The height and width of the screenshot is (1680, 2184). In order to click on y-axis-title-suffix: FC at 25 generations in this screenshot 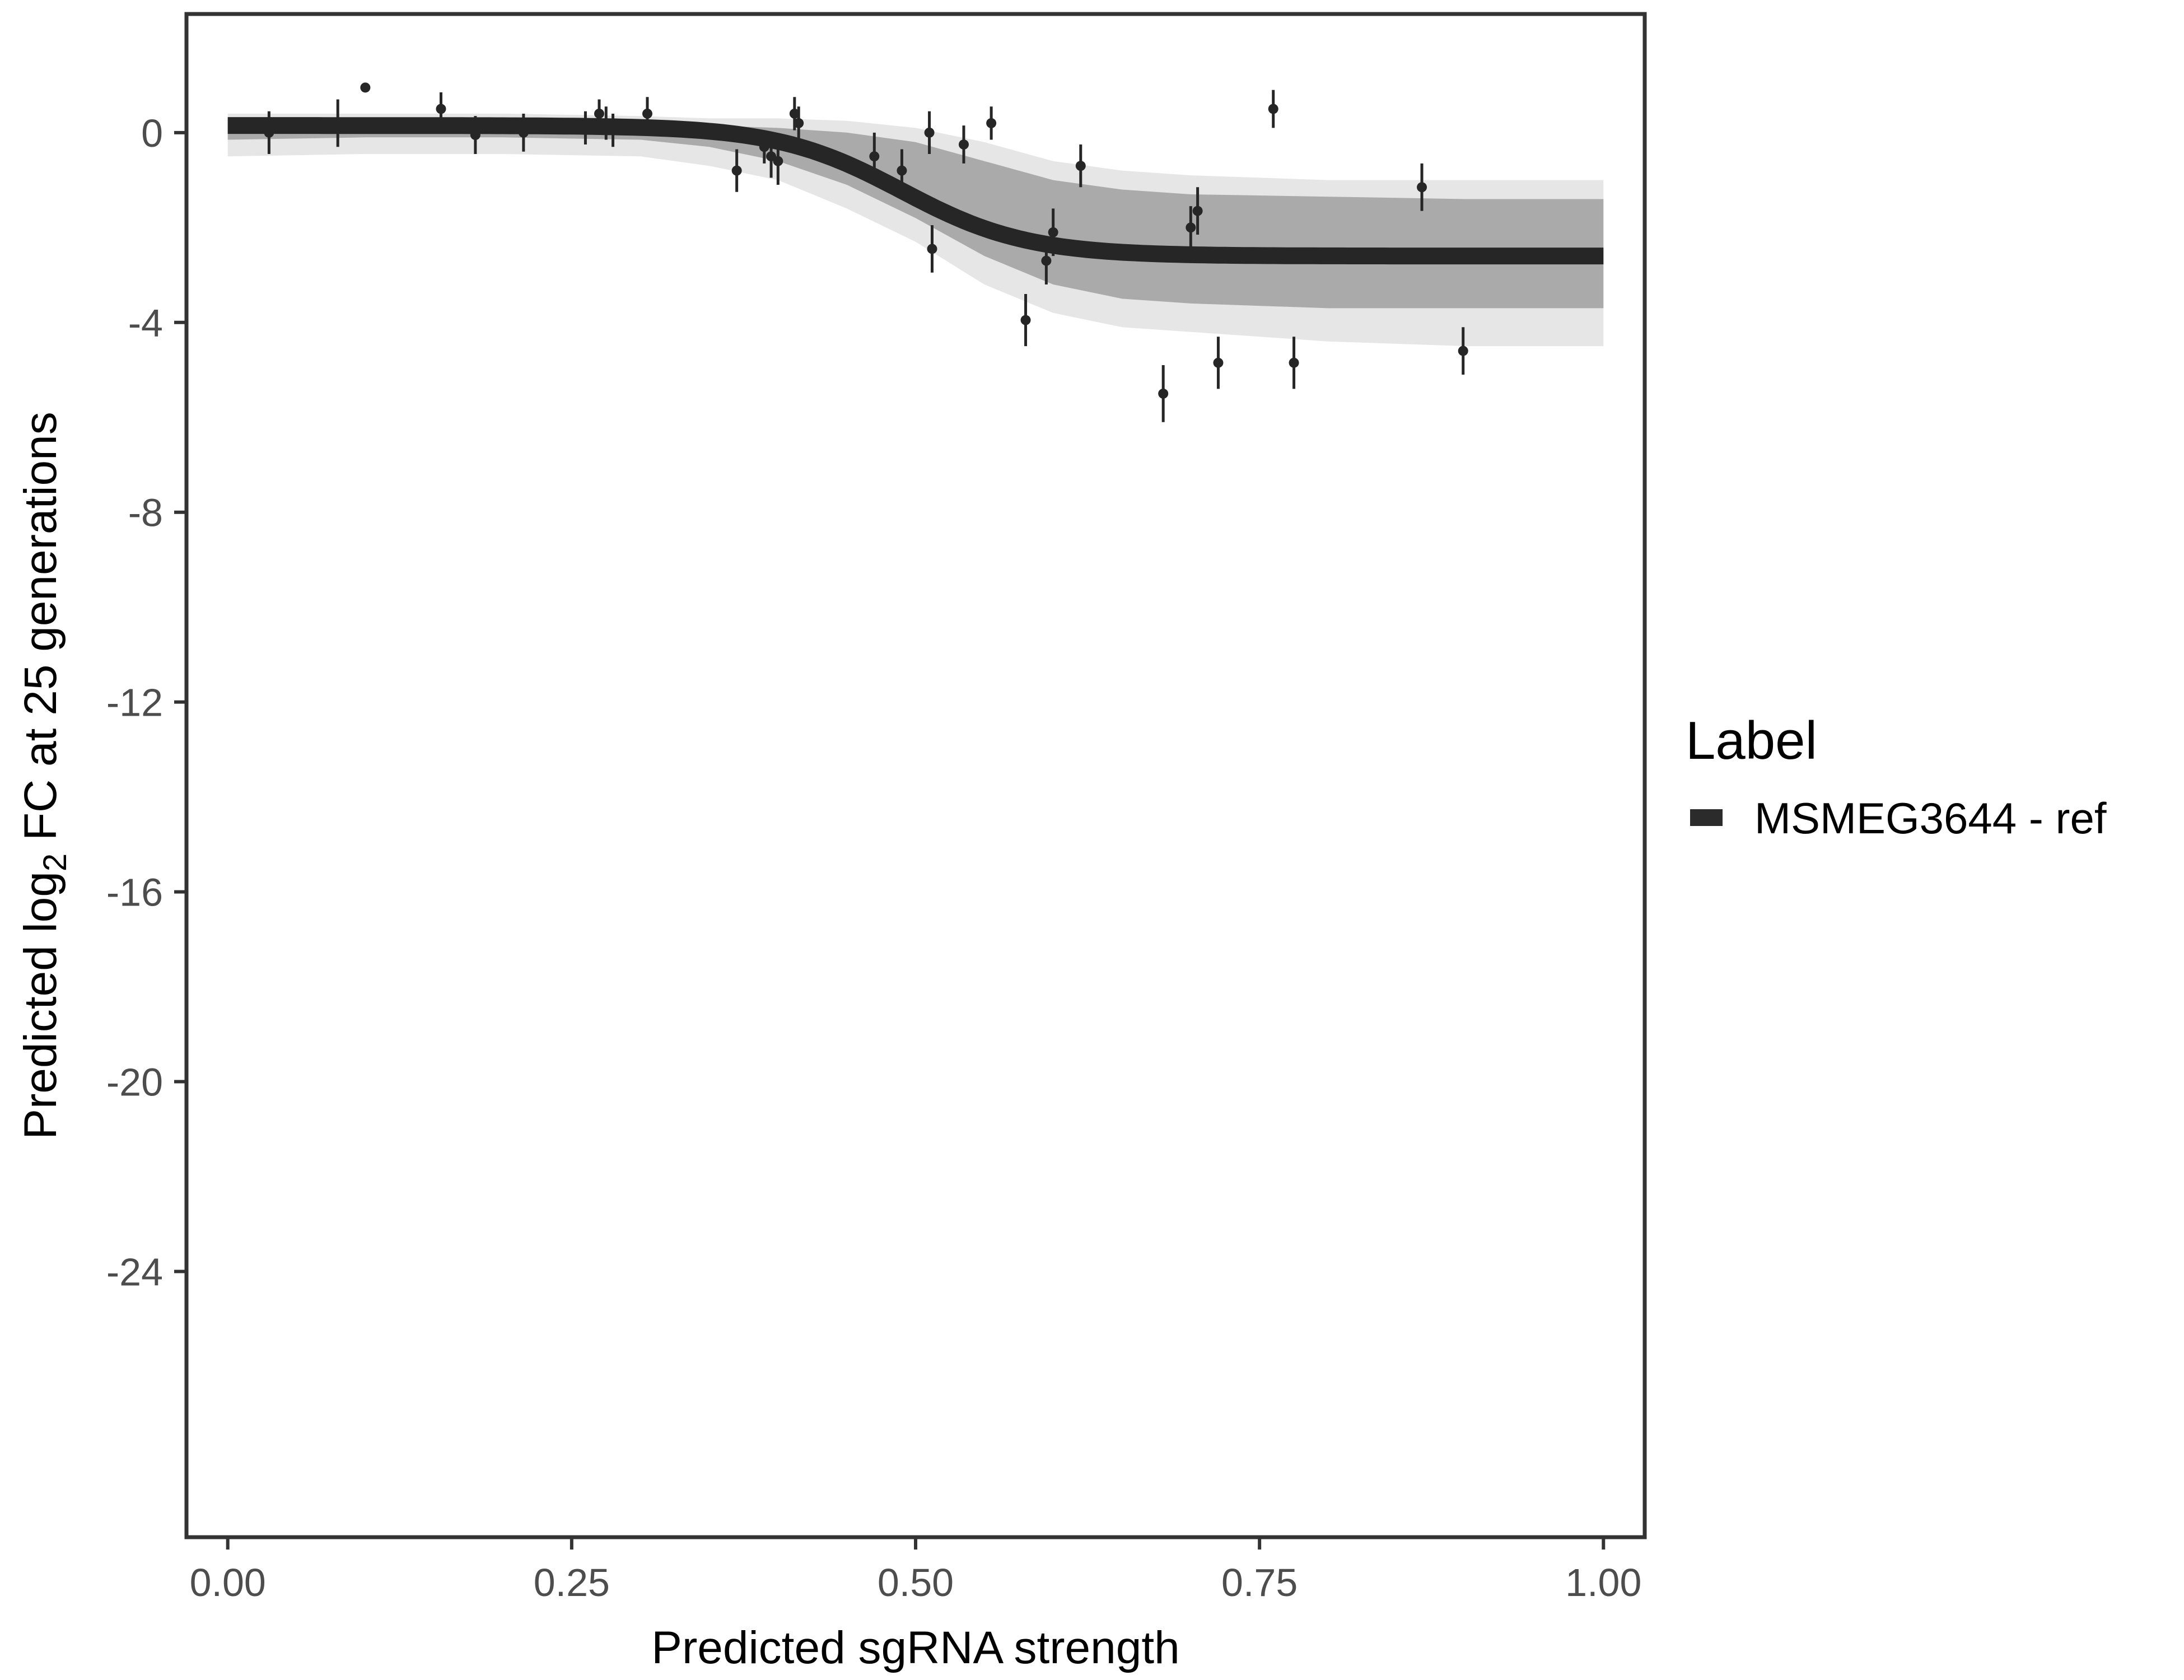, I will do `click(40, 633)`.